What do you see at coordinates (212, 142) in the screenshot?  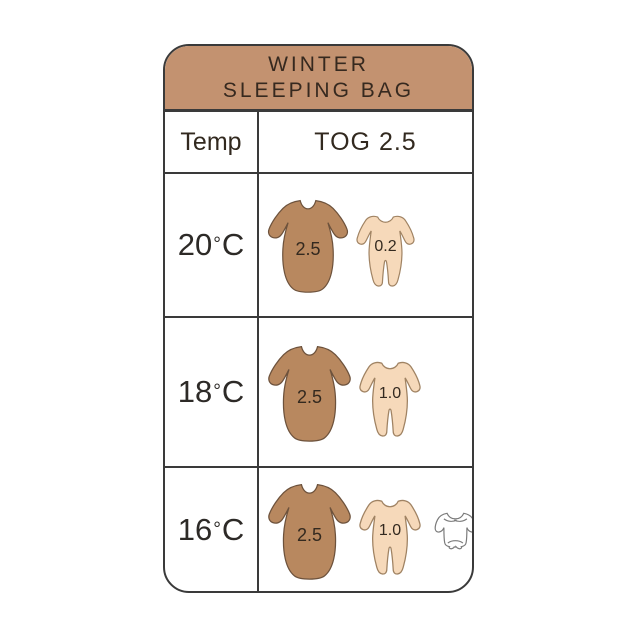 I see `temp-column-header: Temp` at bounding box center [212, 142].